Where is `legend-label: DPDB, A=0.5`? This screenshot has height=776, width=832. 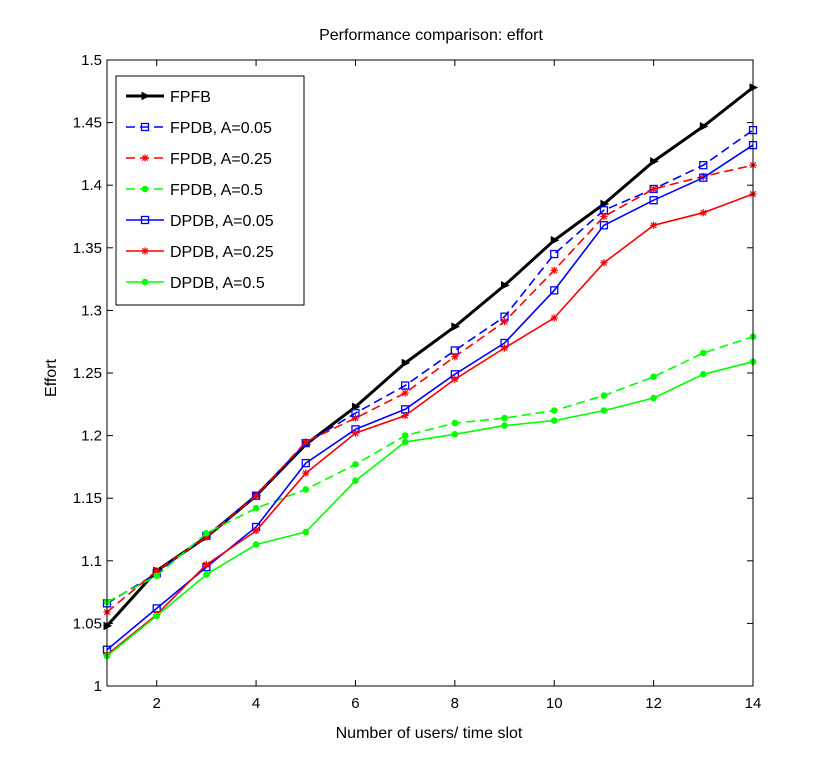
legend-label: DPDB, A=0.5 is located at coordinates (217, 283).